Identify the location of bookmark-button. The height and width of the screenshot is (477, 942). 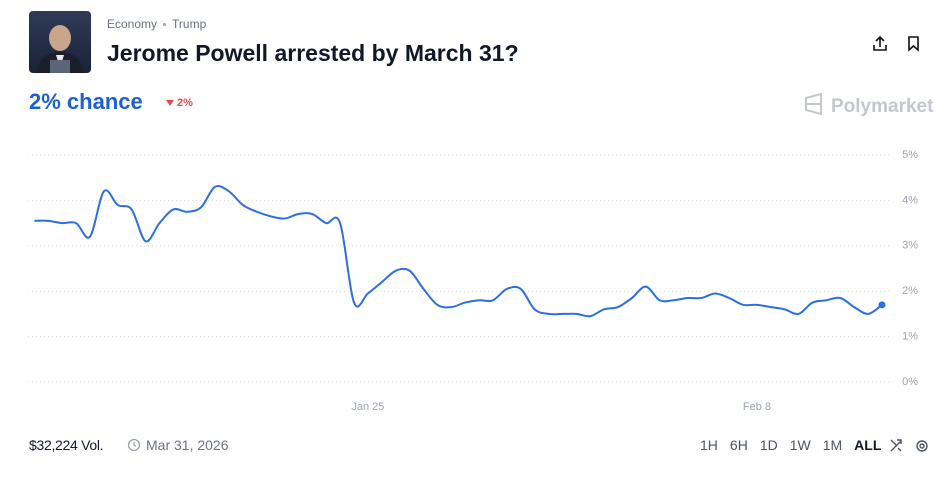
(913, 44).